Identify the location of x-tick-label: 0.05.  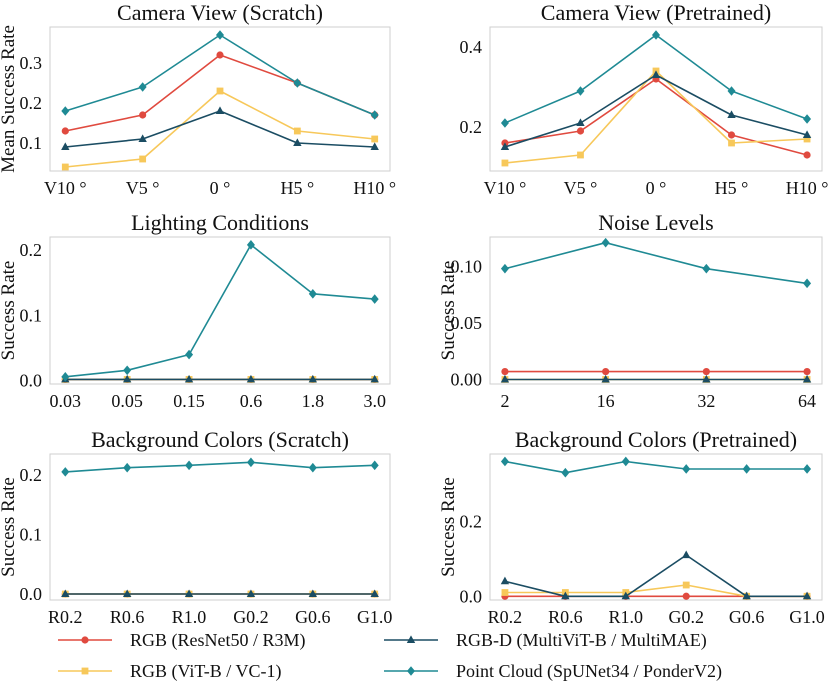
(127, 401).